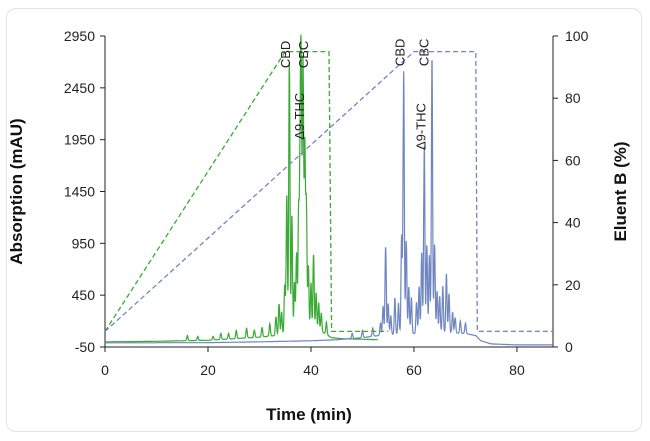 The width and height of the screenshot is (650, 441). I want to click on y2-tick-label: 40, so click(573, 223).